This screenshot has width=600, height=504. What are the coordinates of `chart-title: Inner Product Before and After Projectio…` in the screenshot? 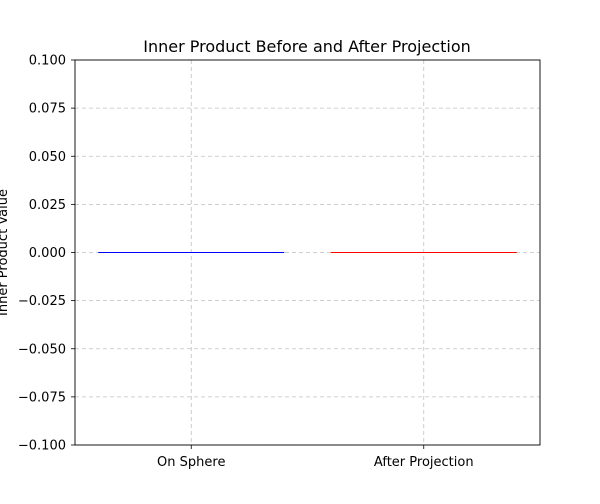 It's located at (307, 46).